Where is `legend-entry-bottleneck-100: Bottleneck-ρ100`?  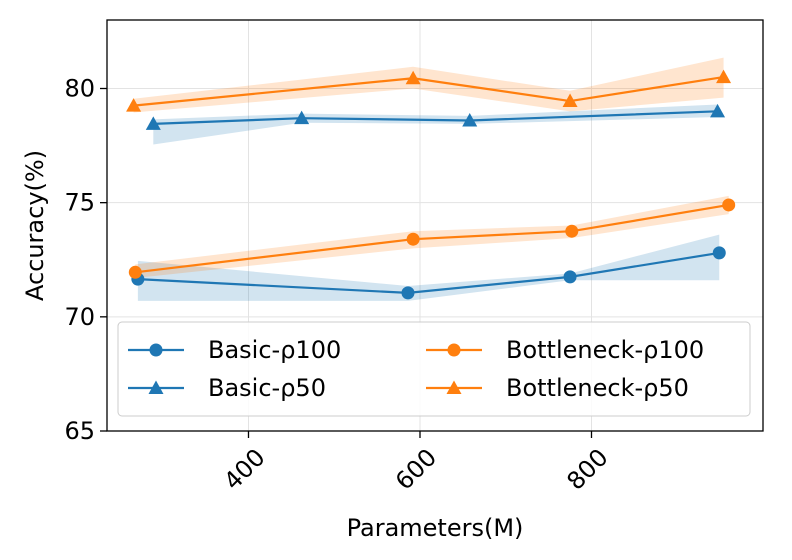 legend-entry-bottleneck-100: Bottleneck-ρ100 is located at coordinates (565, 350).